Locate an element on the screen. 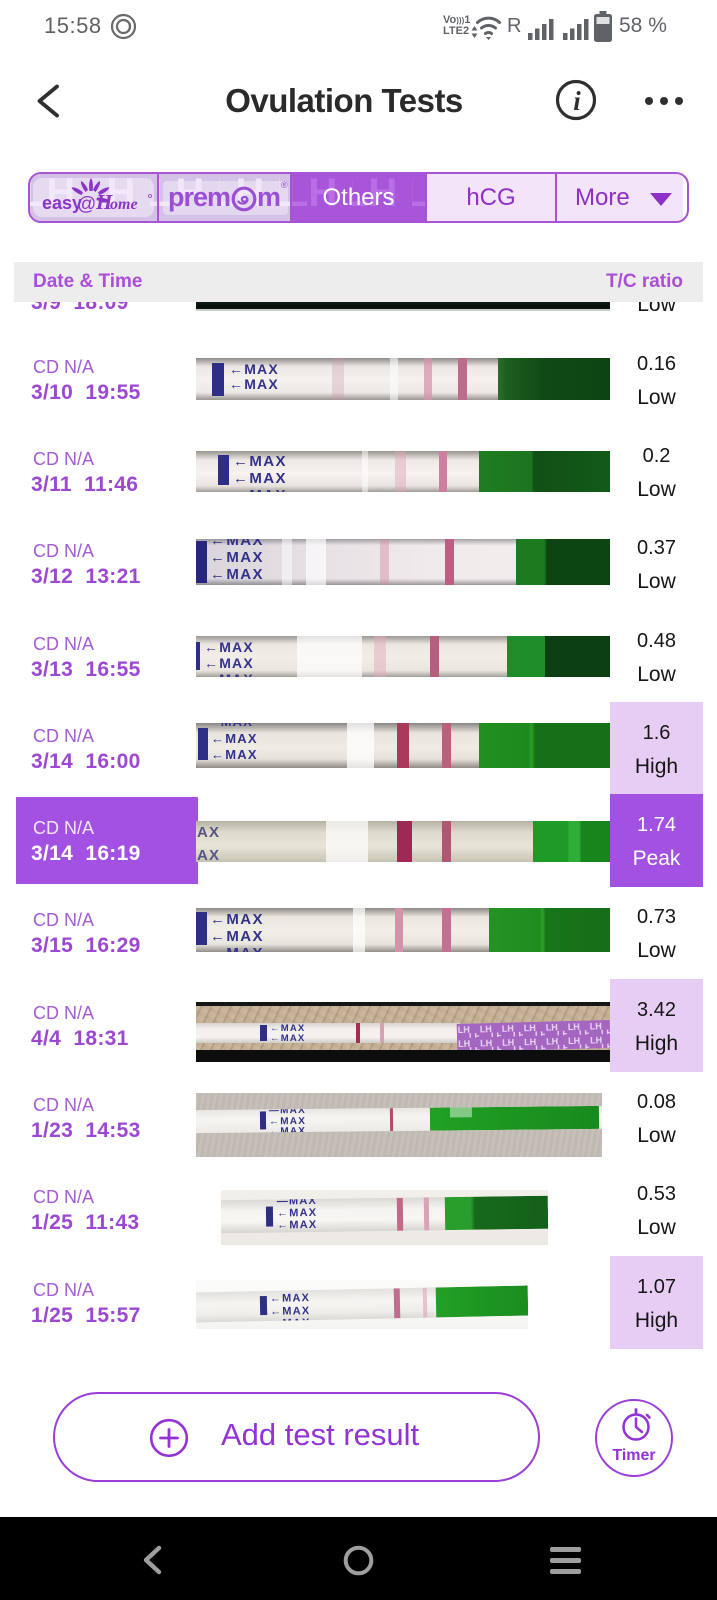  svg-text: easy is located at coordinates (62, 203).